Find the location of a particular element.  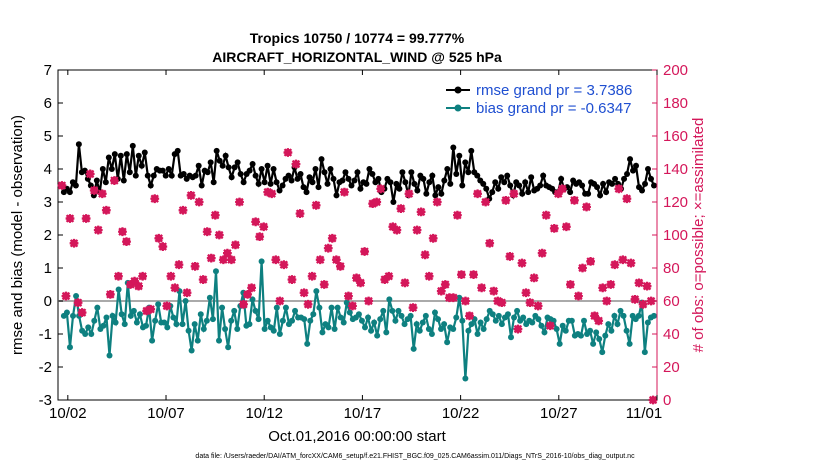

left-tick-label: 5 is located at coordinates (48, 136).